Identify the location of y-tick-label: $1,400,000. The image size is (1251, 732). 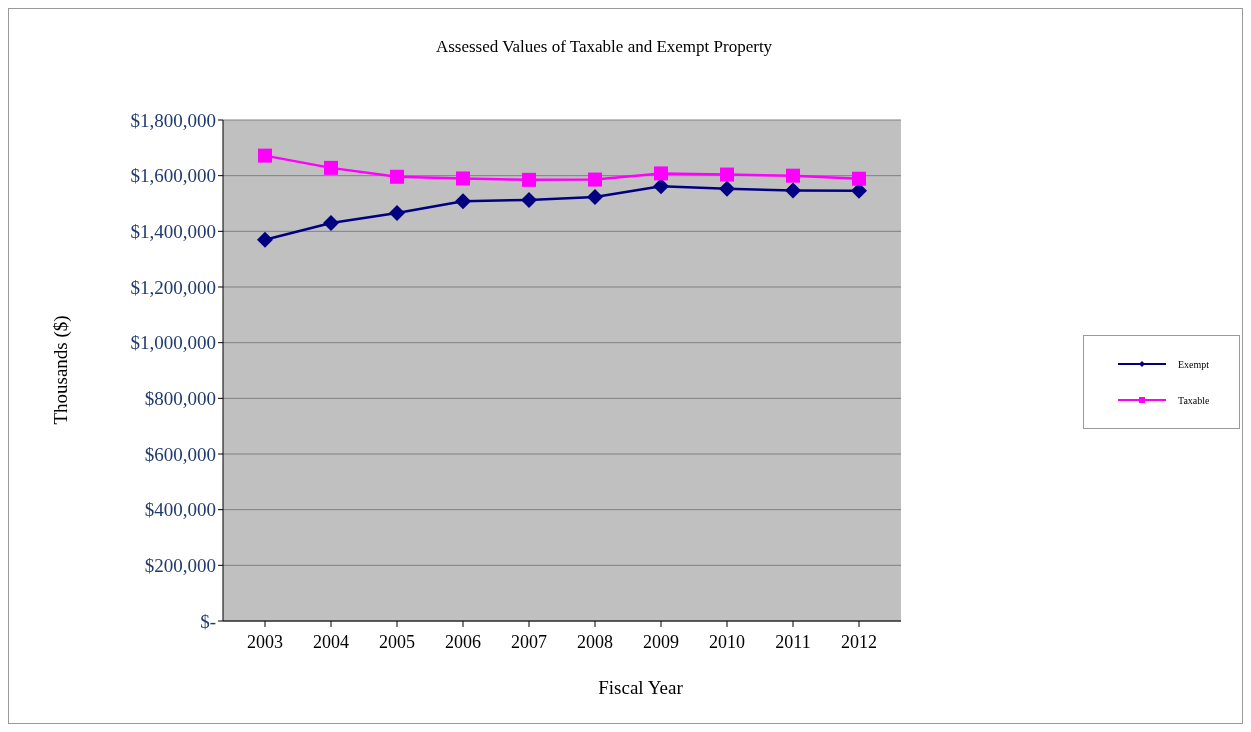
(173, 232).